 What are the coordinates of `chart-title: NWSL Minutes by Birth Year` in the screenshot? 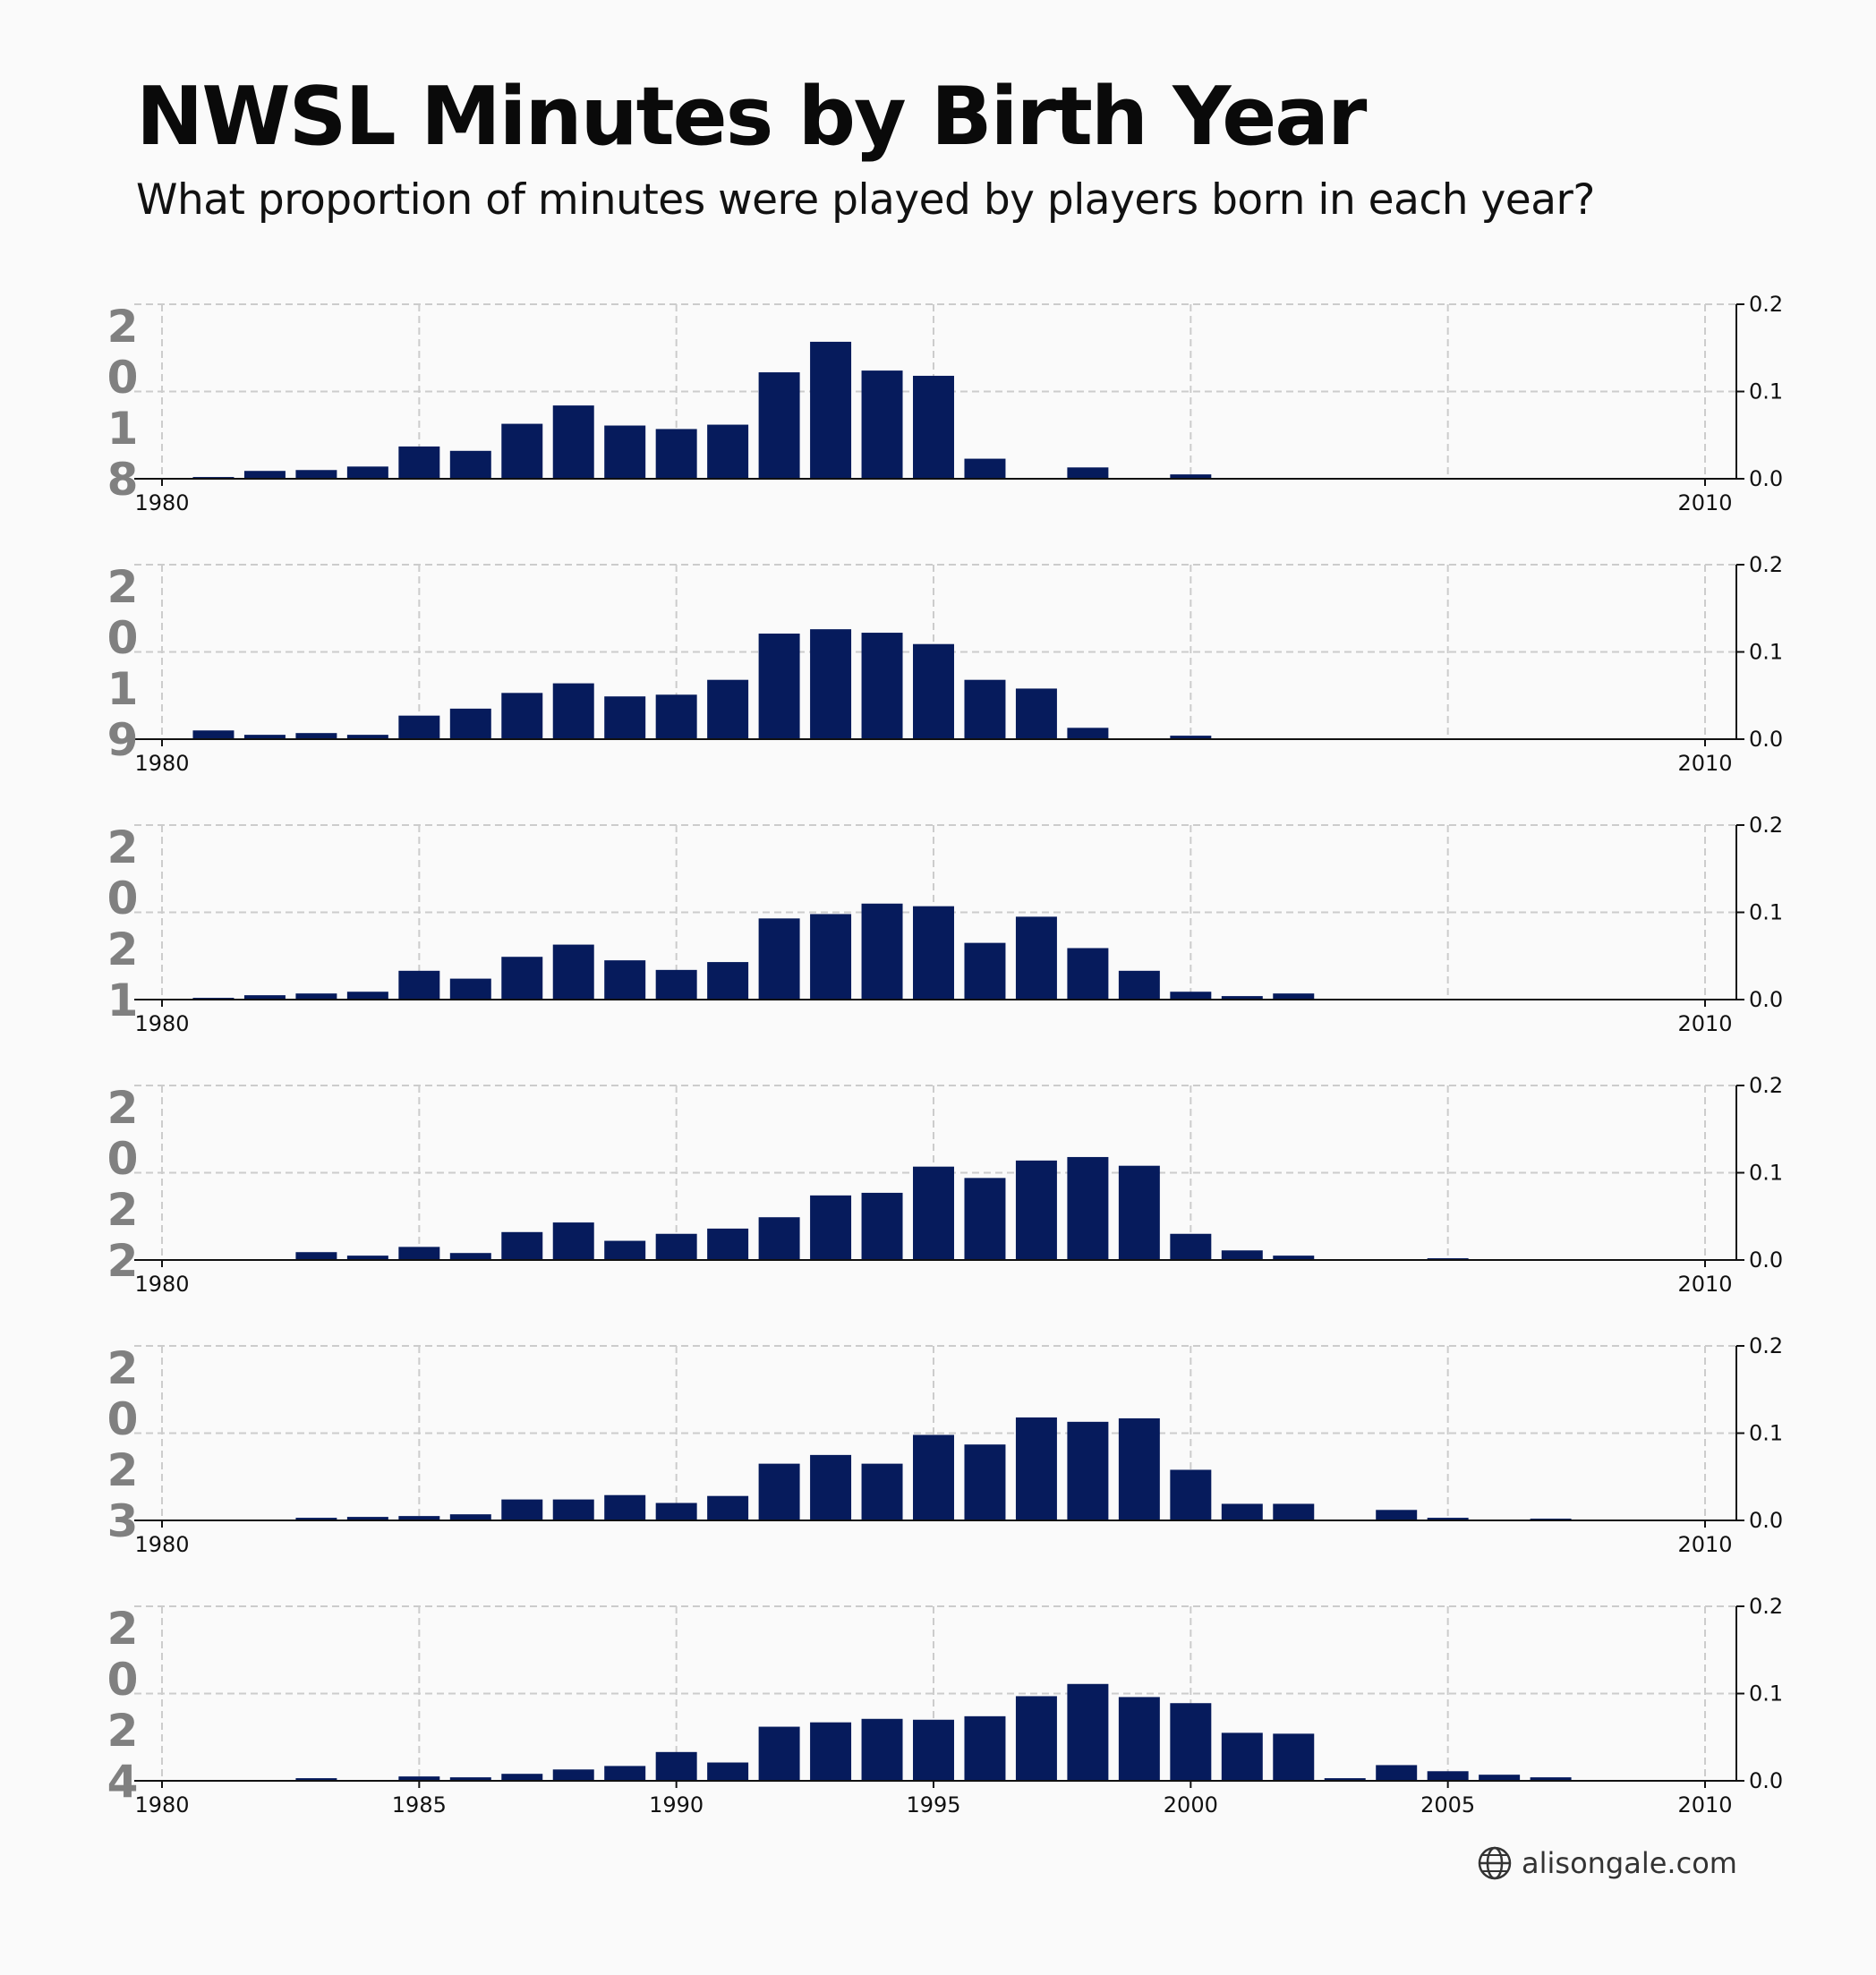 It's located at (751, 117).